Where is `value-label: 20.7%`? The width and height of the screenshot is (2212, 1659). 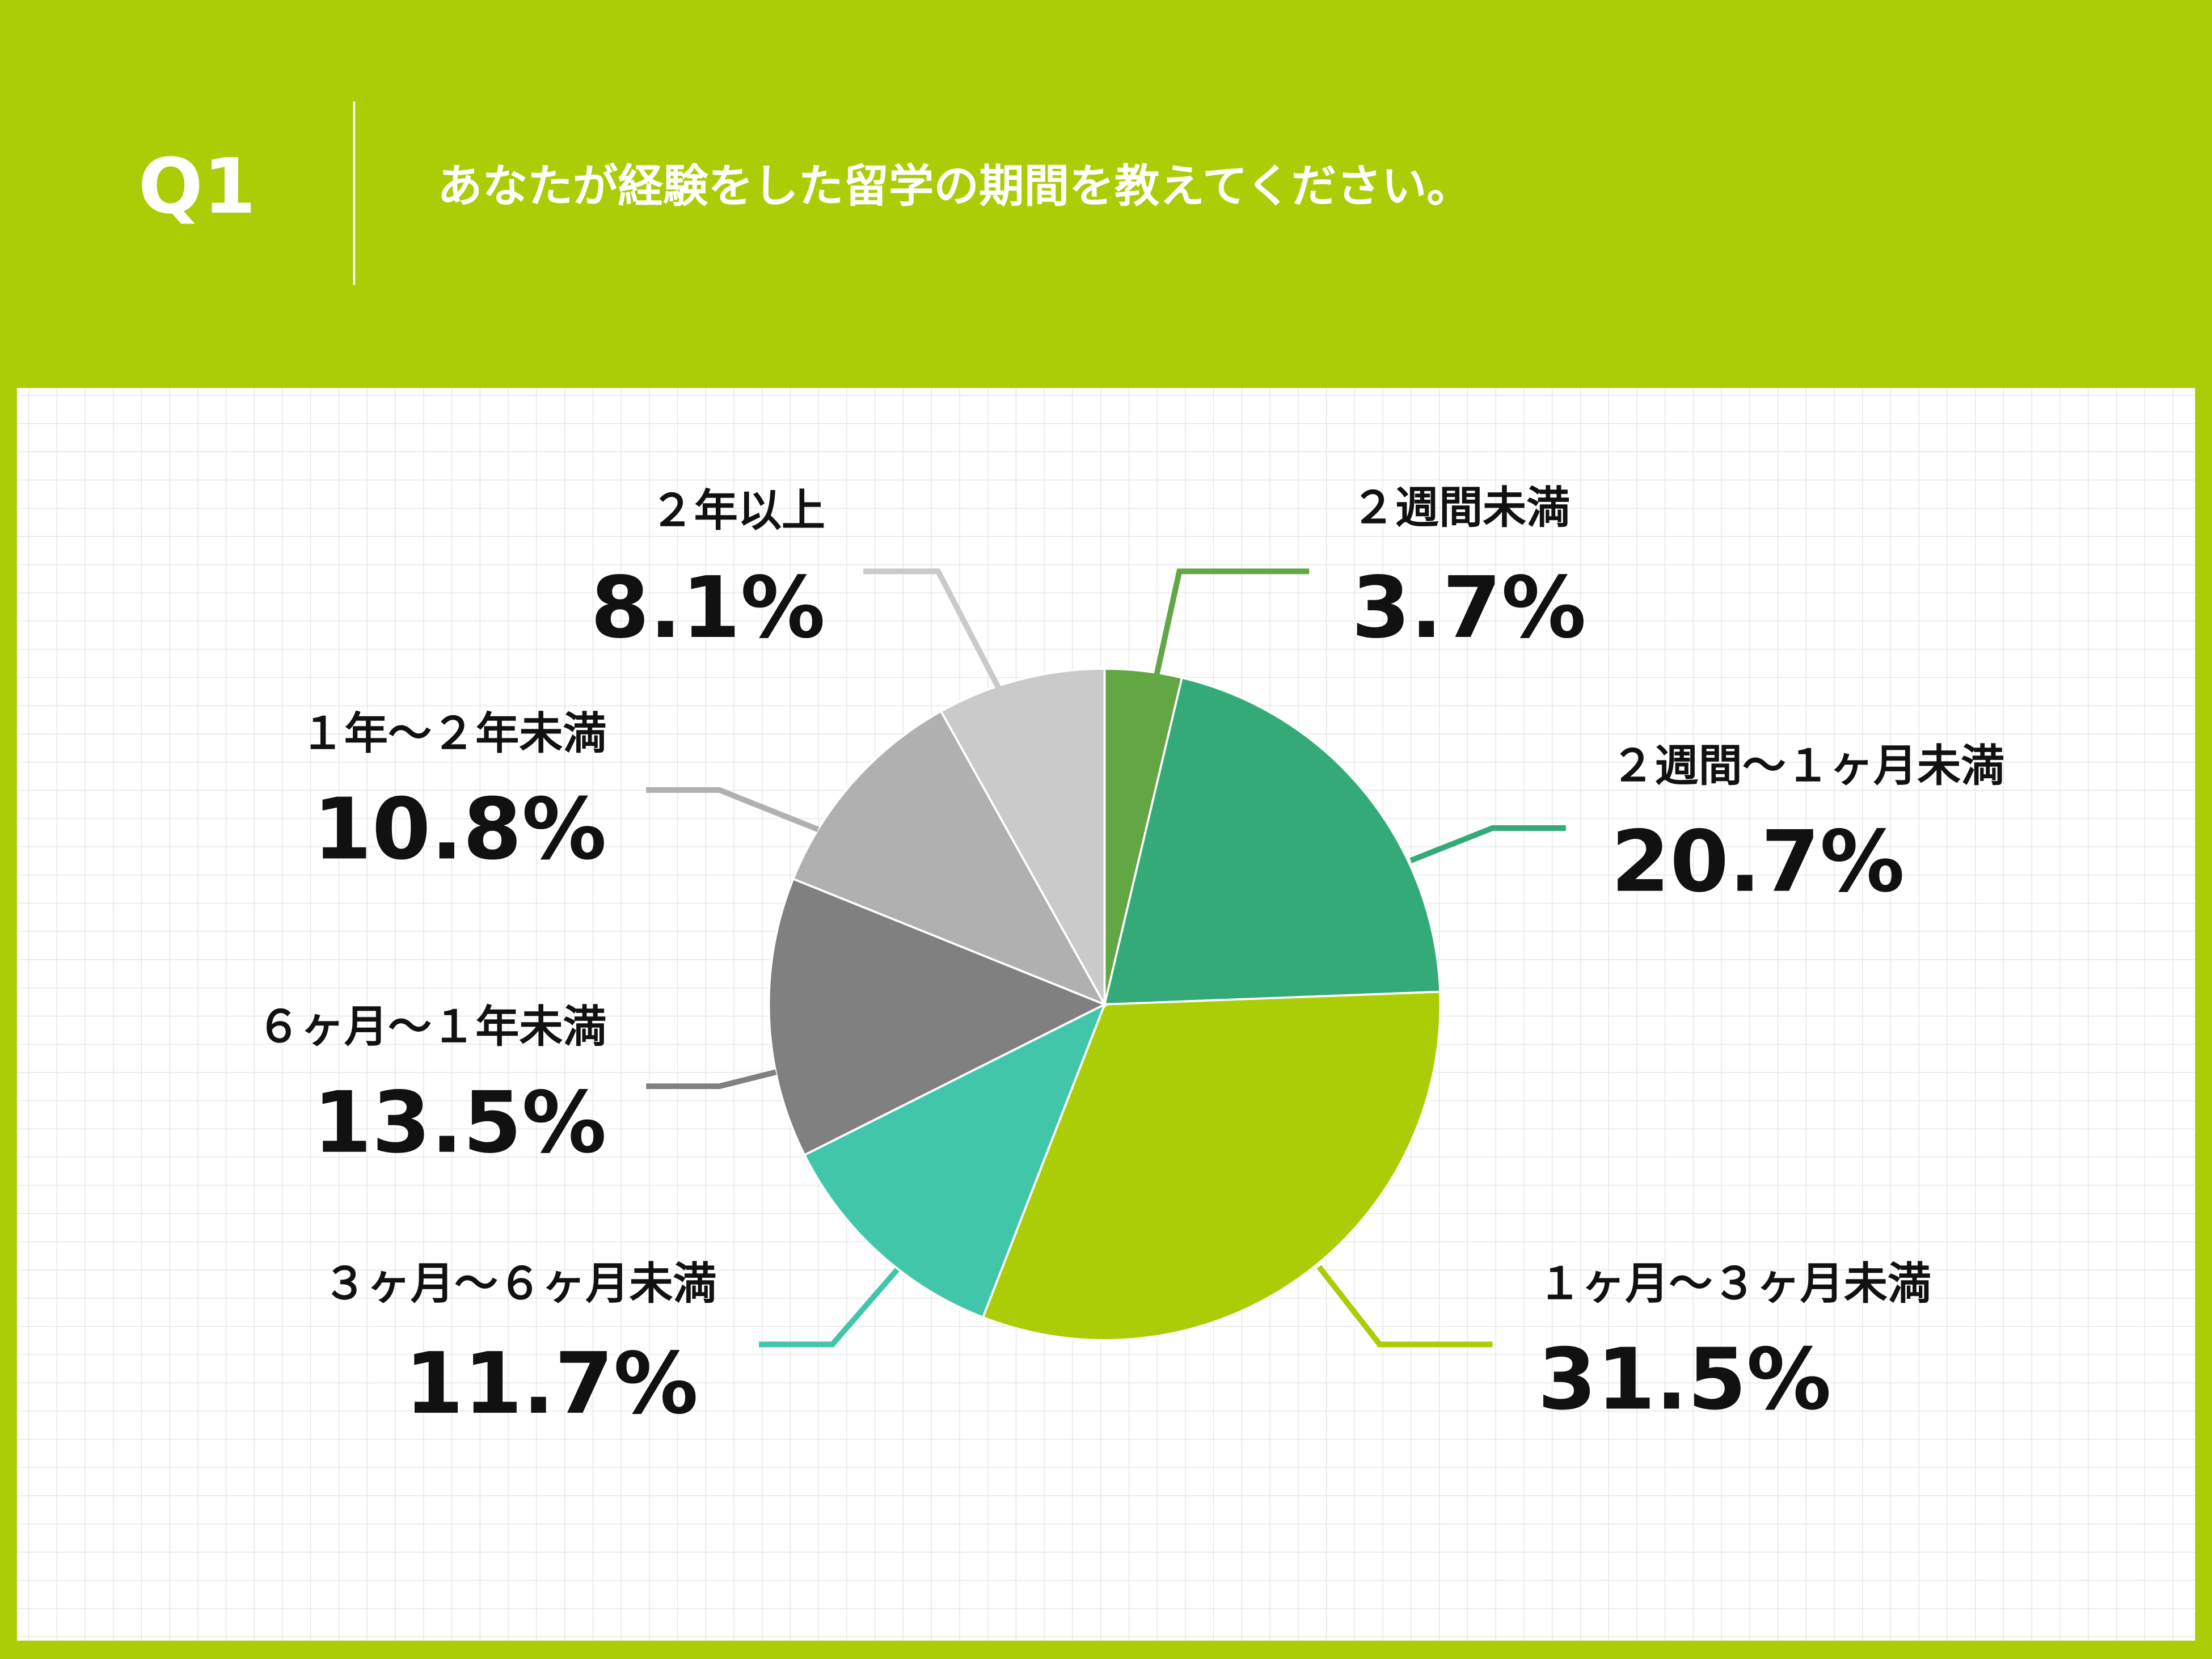 value-label: 20.7% is located at coordinates (1758, 862).